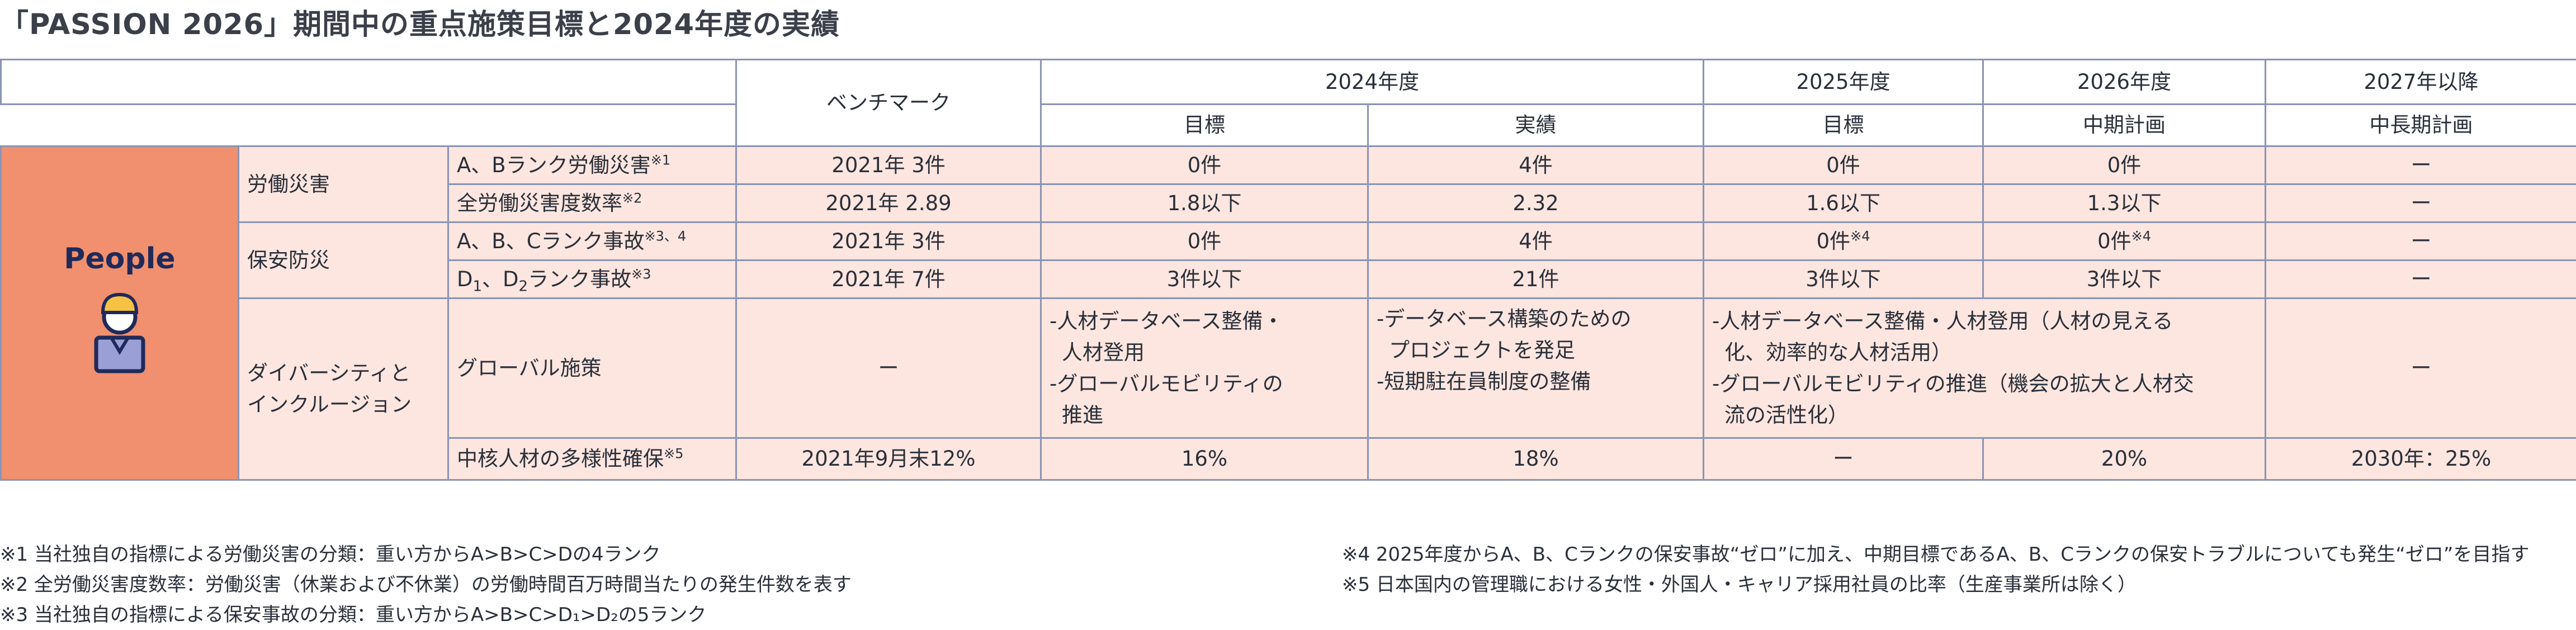 This screenshot has width=2576, height=630. Describe the element at coordinates (1843, 125) in the screenshot. I see `header-2025-target: 目標` at that location.